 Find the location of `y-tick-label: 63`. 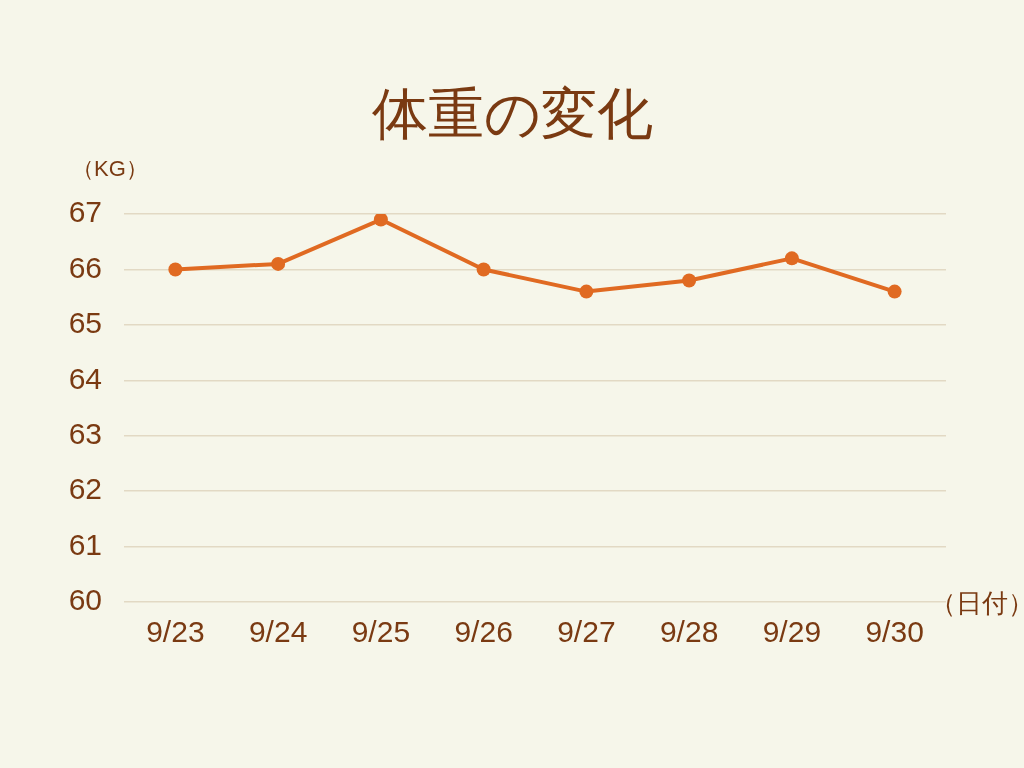

y-tick-label: 63 is located at coordinates (85, 433).